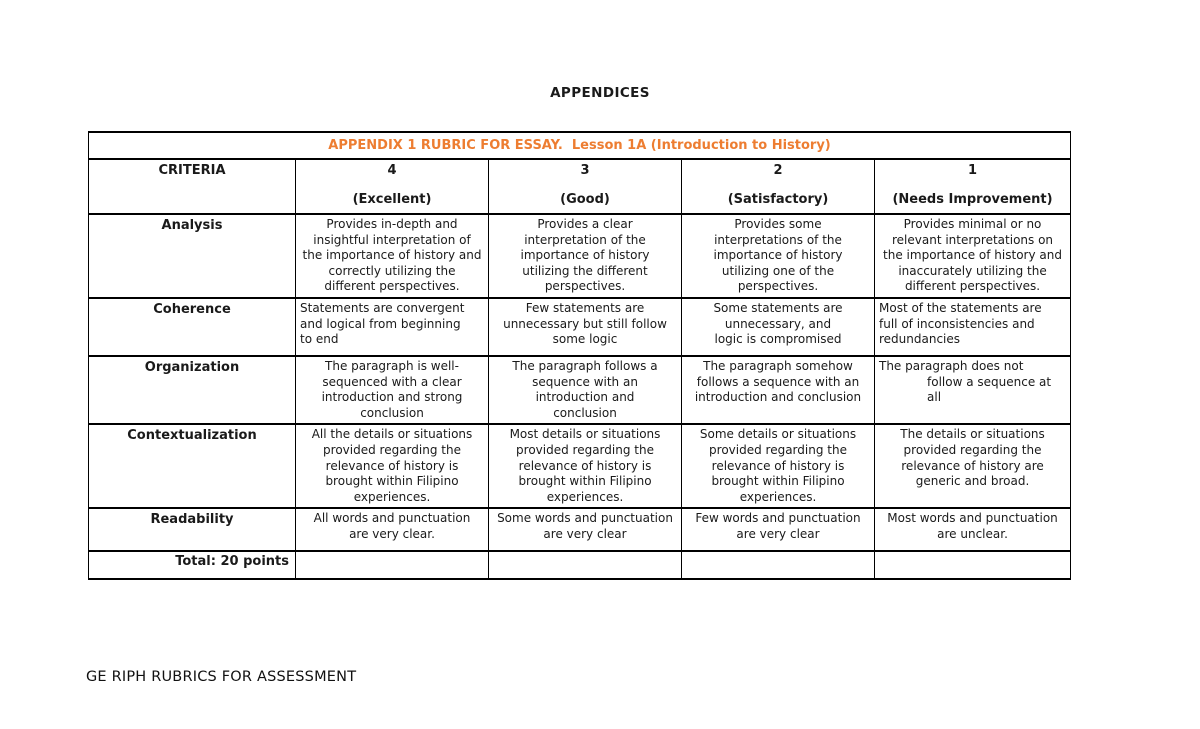 This screenshot has width=1200, height=729. I want to click on criteria-organization: Organization, so click(192, 390).